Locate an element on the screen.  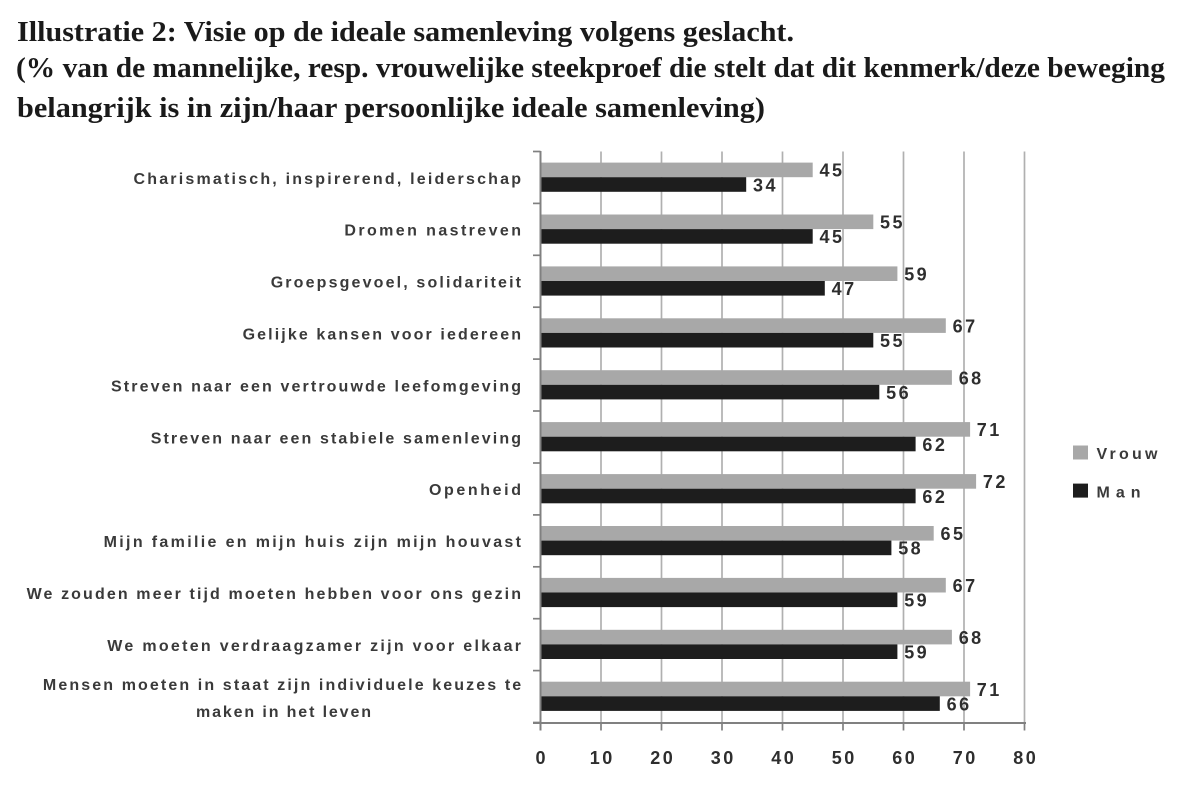
svg-text: maken in het leven is located at coordinates (283, 712).